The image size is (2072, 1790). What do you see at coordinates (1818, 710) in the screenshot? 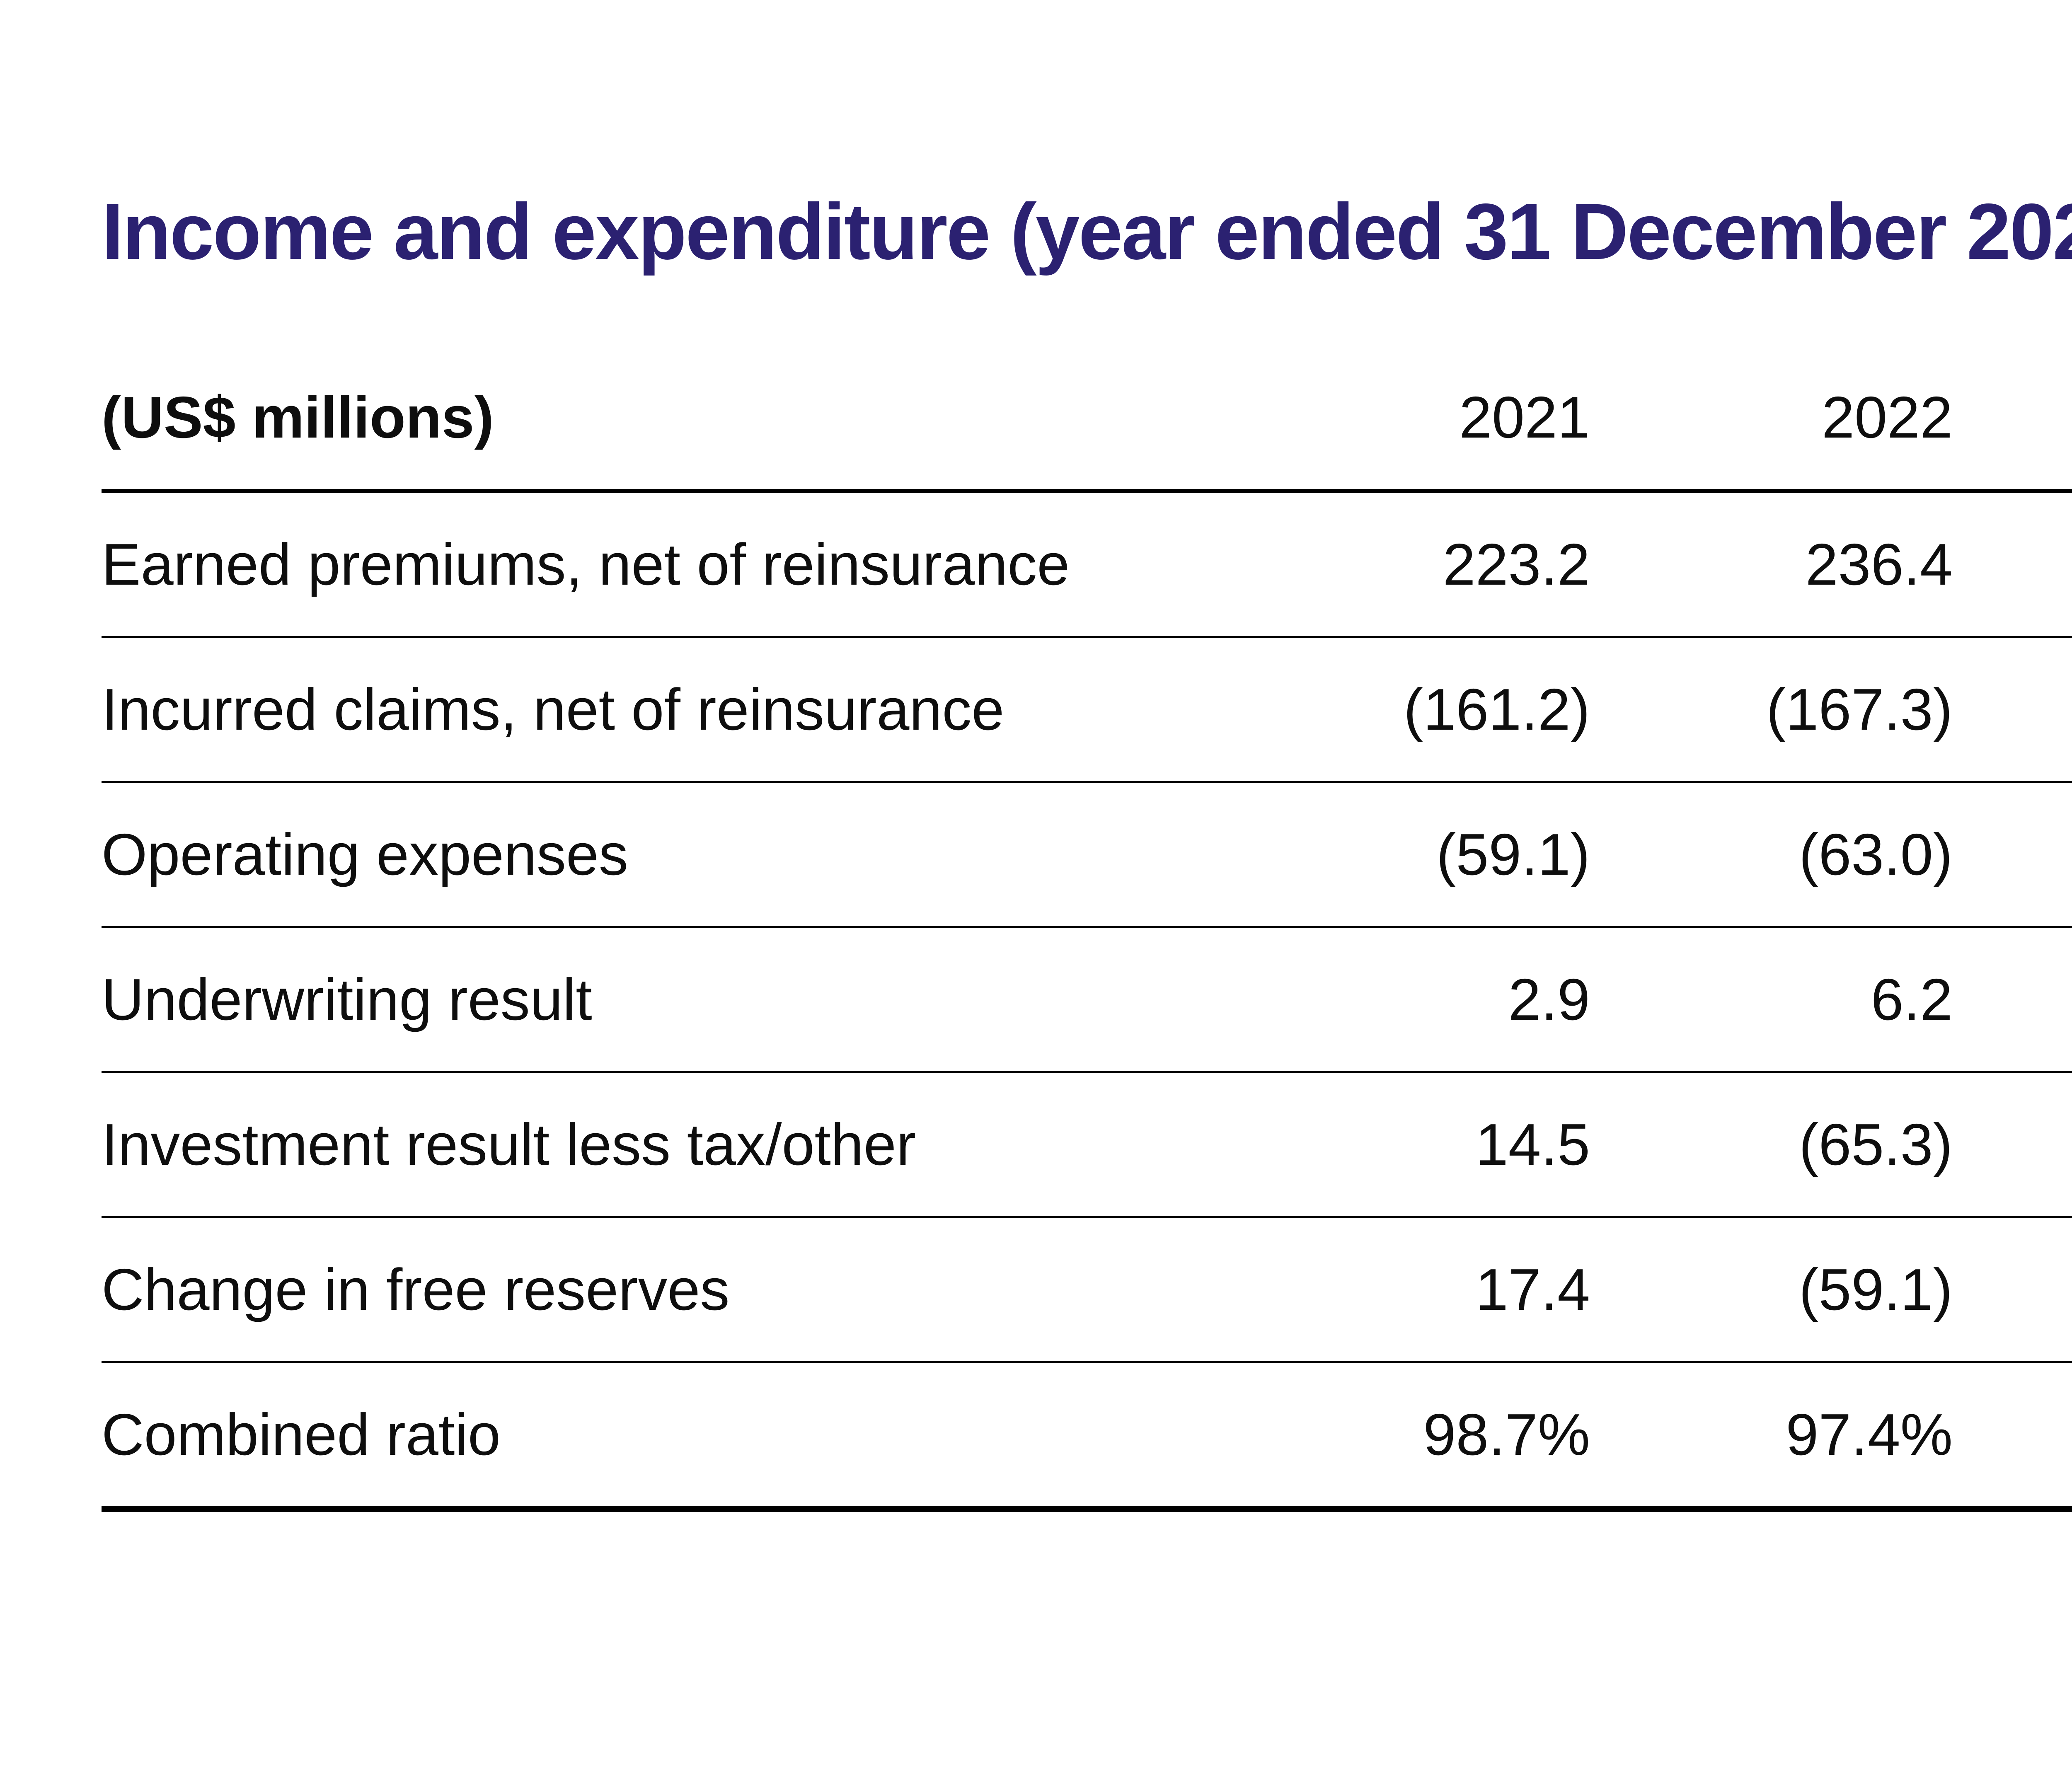
I see `value-cell: (167.3)` at bounding box center [1818, 710].